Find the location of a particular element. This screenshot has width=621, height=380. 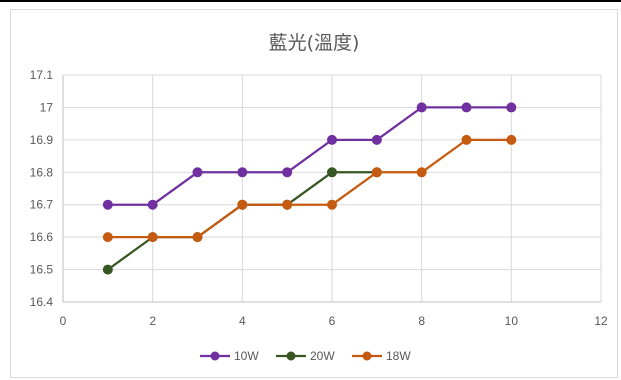

legend-item: 18W is located at coordinates (381, 356).